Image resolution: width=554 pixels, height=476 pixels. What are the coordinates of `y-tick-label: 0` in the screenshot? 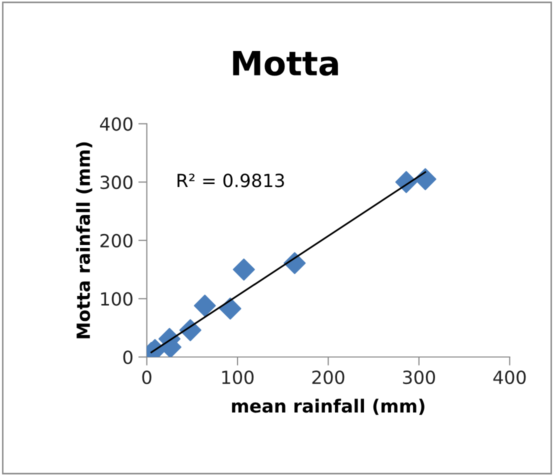 It's located at (127, 357).